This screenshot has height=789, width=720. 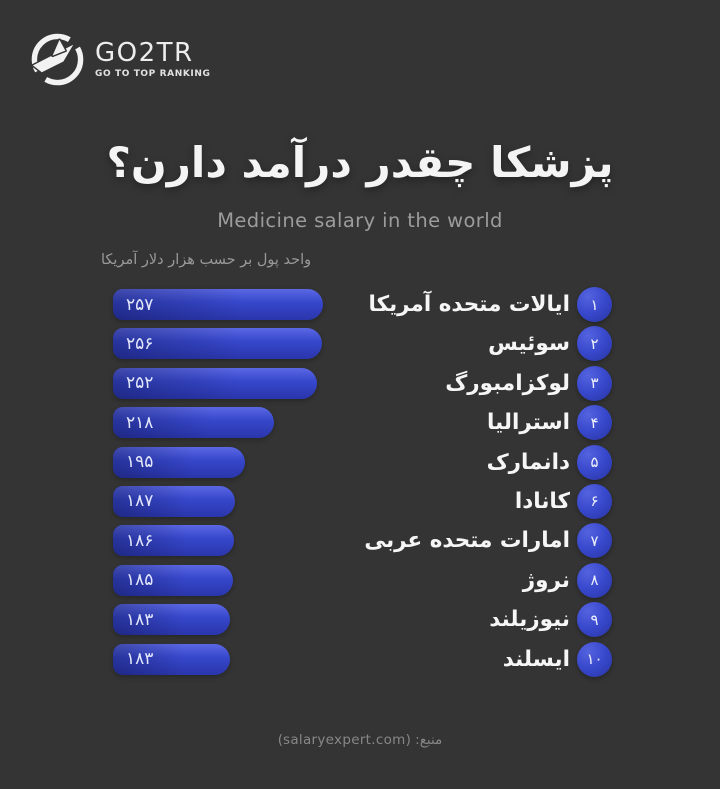 I want to click on rank-badge: ۴, so click(x=594, y=423).